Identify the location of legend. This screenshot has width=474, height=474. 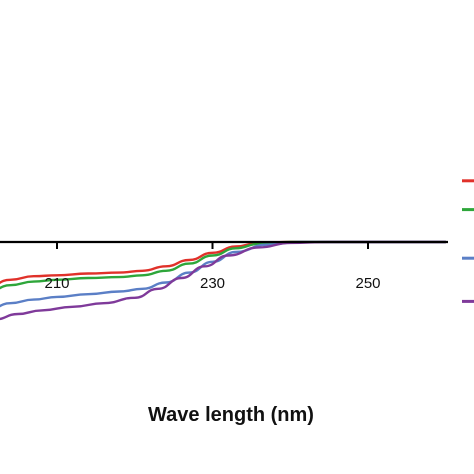
(468, 241).